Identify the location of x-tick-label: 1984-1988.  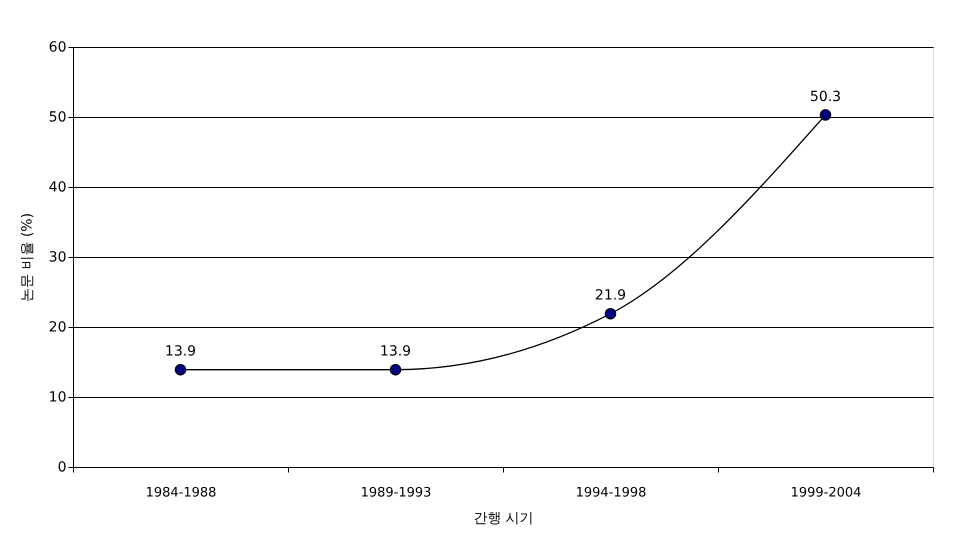
(181, 493).